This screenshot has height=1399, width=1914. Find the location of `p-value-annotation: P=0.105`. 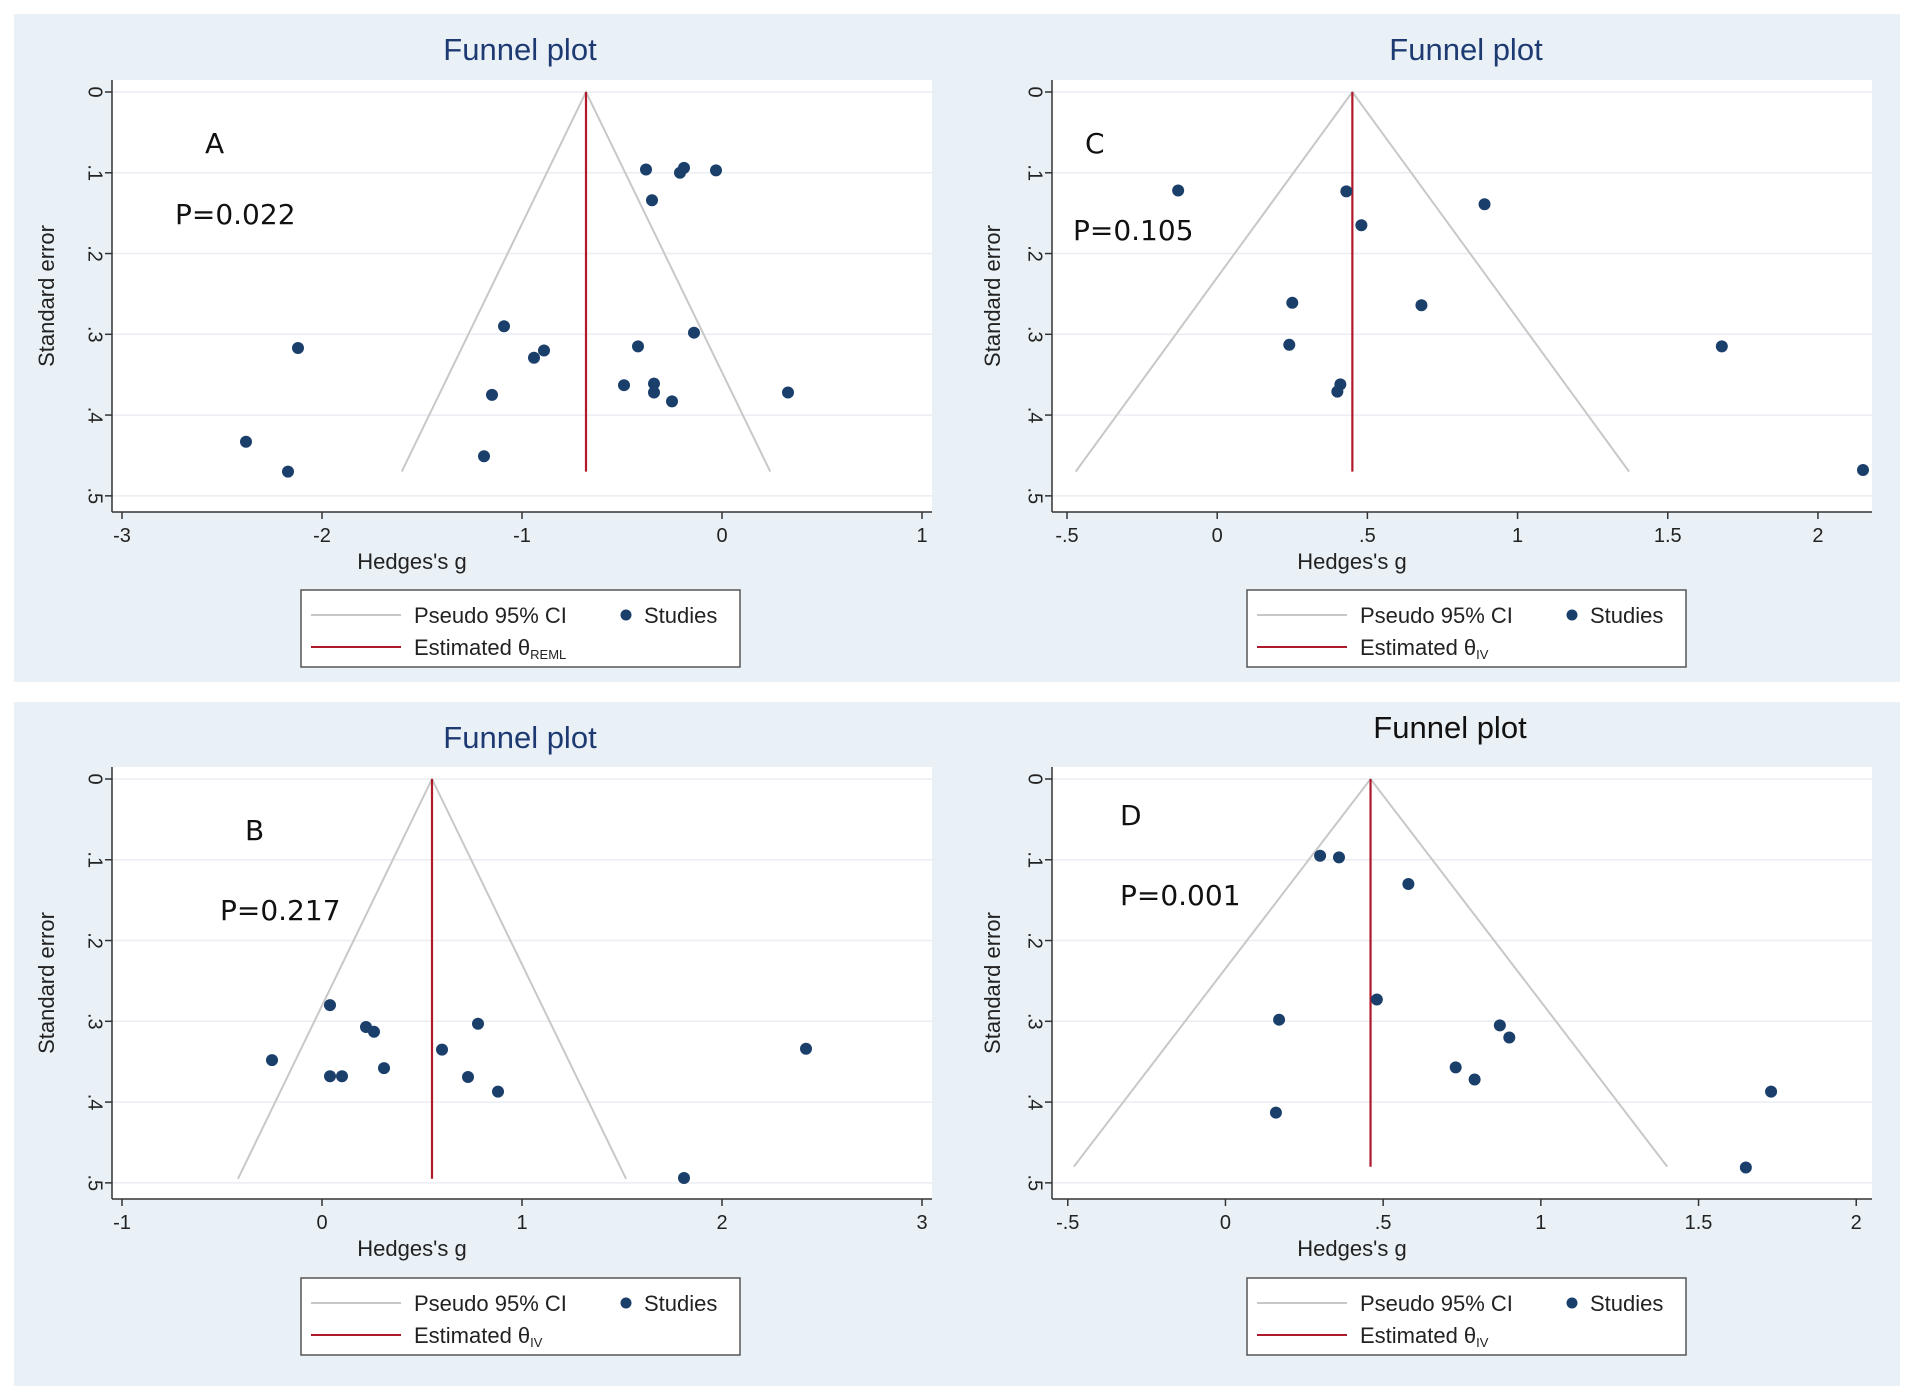

p-value-annotation: P=0.105 is located at coordinates (1133, 230).